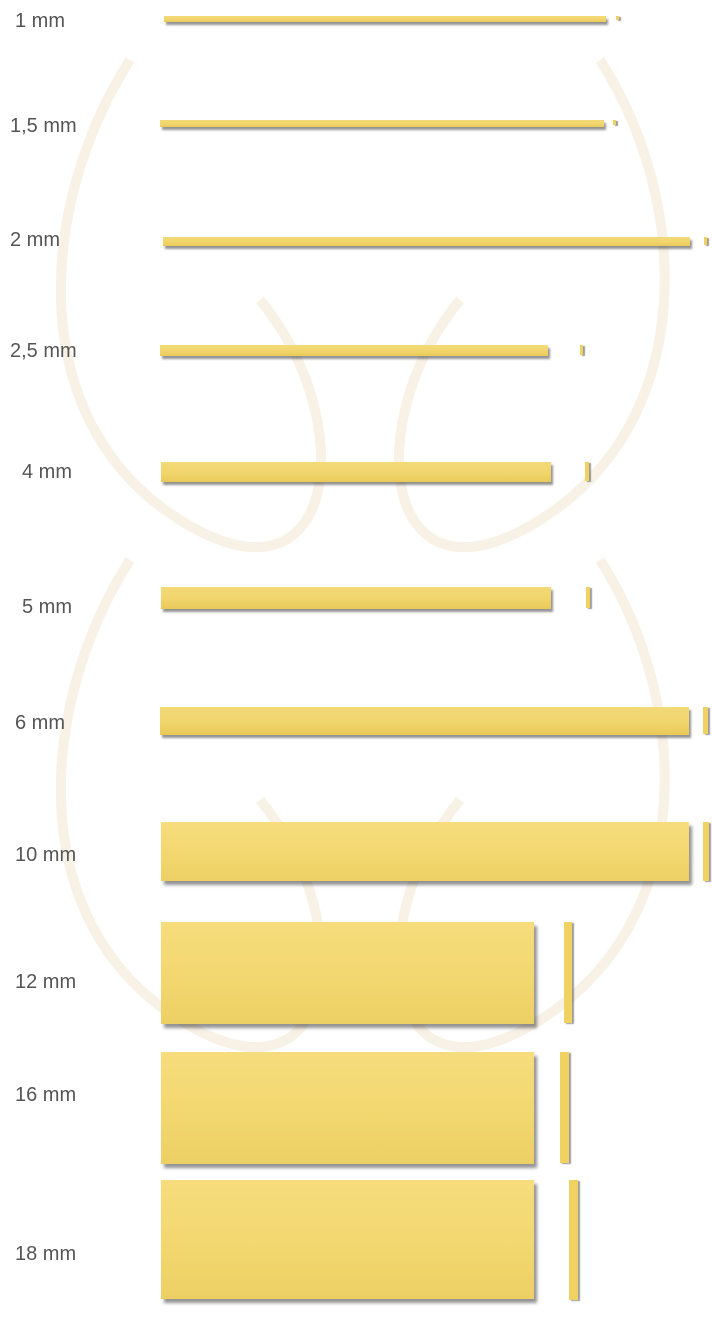 Image resolution: width=712 pixels, height=1317 pixels. I want to click on size-label: 1 mm, so click(40, 21).